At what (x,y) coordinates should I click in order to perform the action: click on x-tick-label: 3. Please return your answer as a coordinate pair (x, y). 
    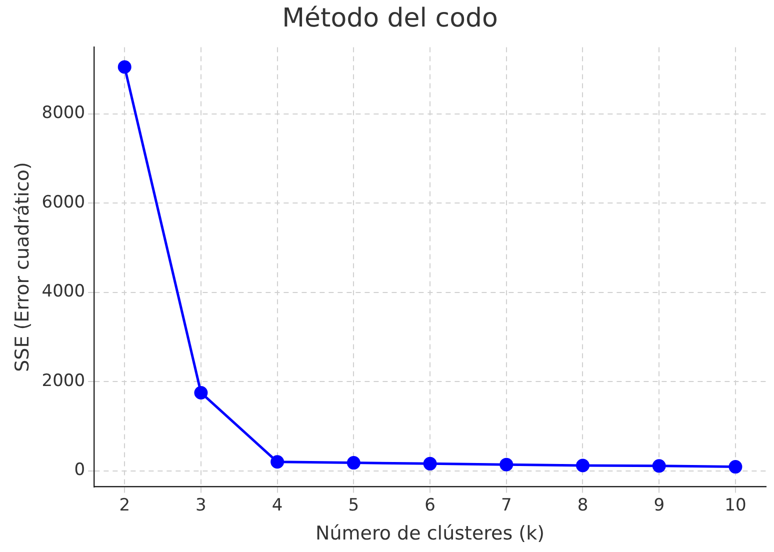
    Looking at the image, I should click on (201, 505).